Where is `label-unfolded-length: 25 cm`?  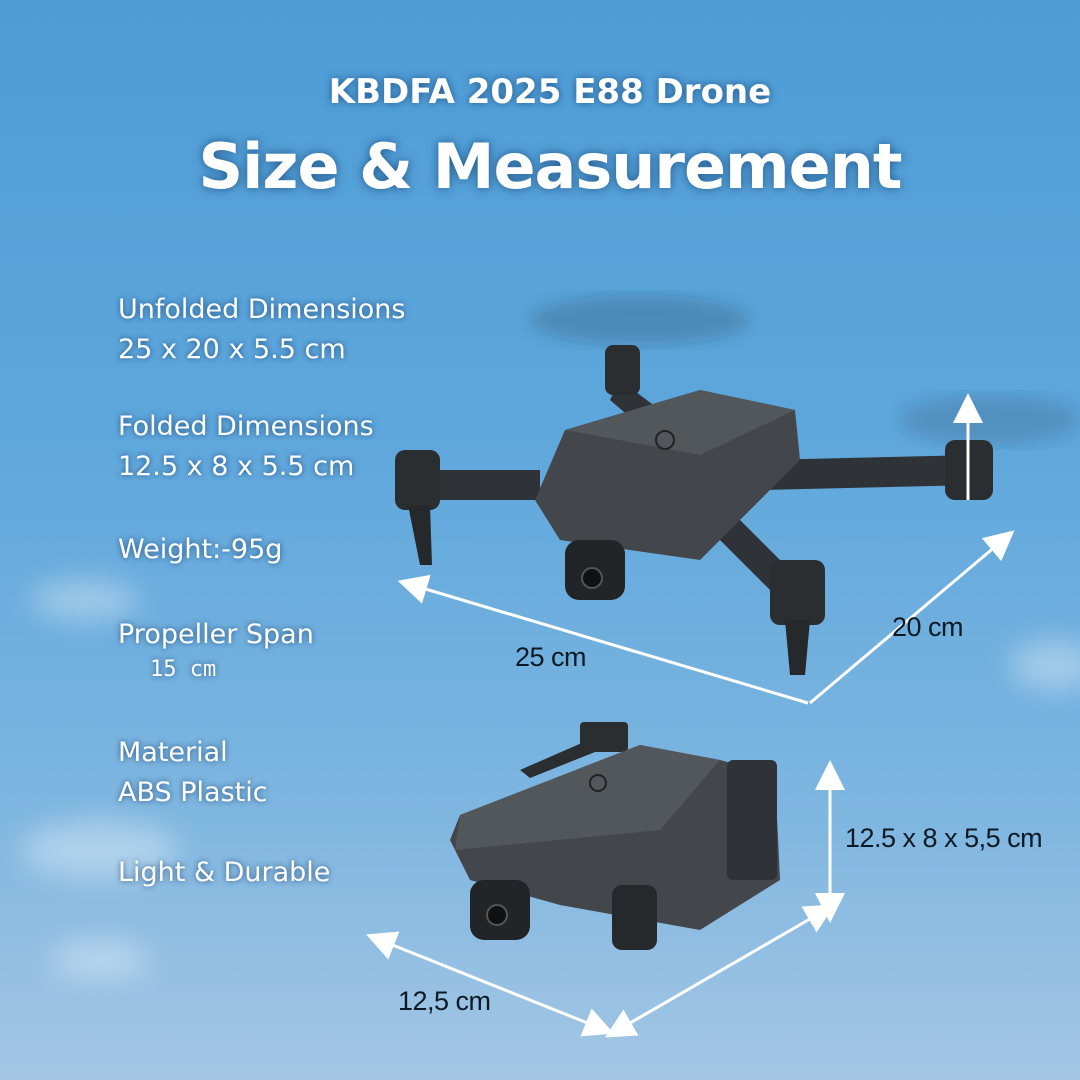 label-unfolded-length: 25 cm is located at coordinates (551, 657).